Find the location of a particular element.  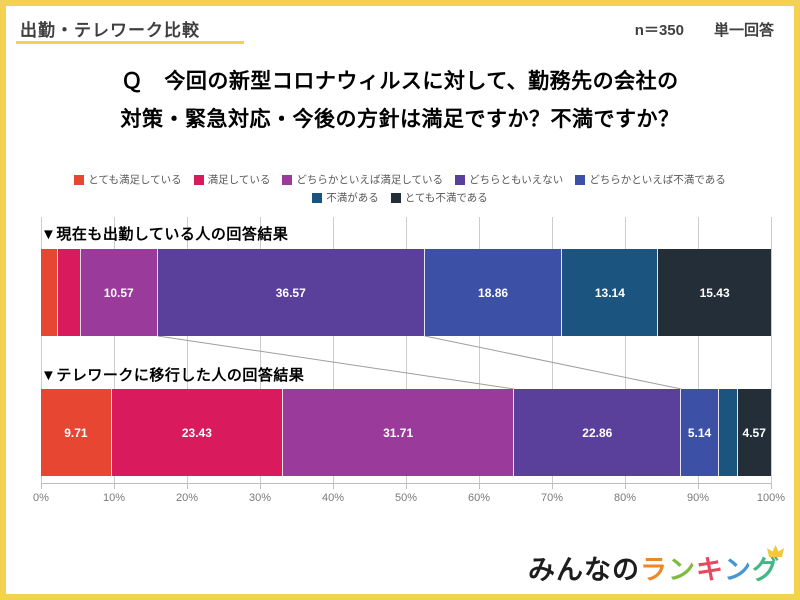

axis-tick-label: 80% is located at coordinates (625, 498).